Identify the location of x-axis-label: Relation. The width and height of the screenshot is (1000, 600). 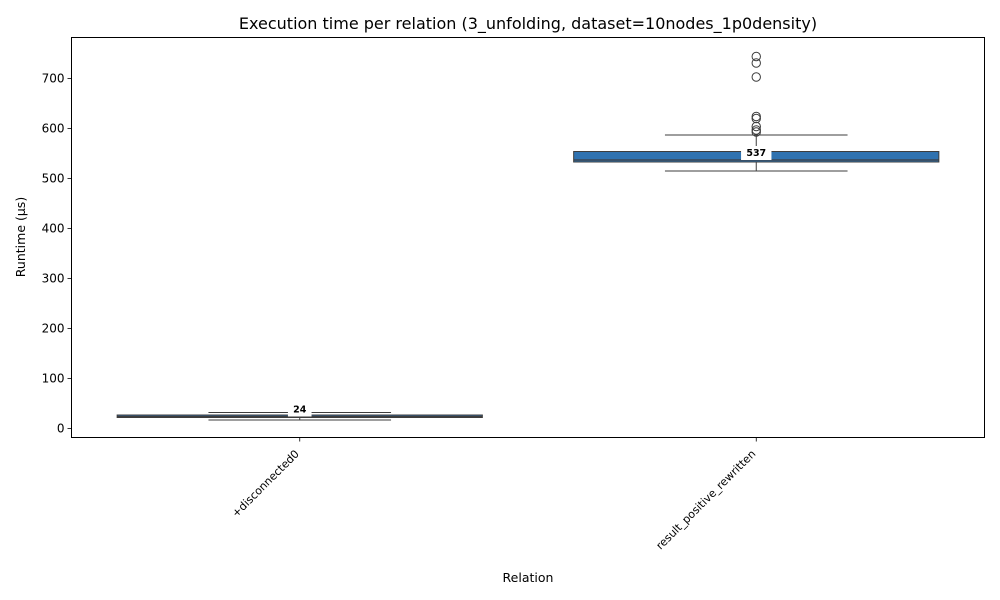
(528, 577).